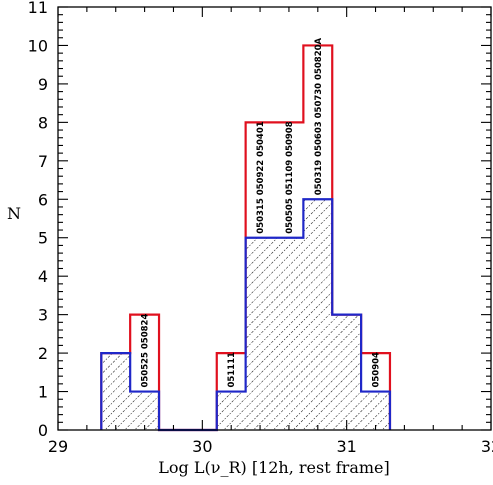 This screenshot has width=493, height=485. What do you see at coordinates (43, 84) in the screenshot?
I see `y-tick-label: 9` at bounding box center [43, 84].